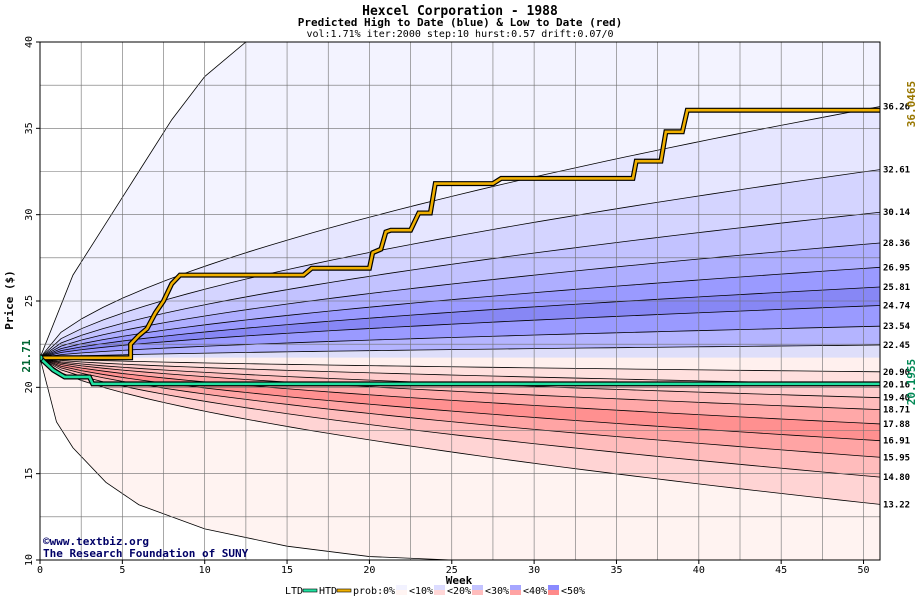 The height and width of the screenshot is (600, 920). What do you see at coordinates (310, 590) in the screenshot?
I see `legend-ltd-swatch` at bounding box center [310, 590].